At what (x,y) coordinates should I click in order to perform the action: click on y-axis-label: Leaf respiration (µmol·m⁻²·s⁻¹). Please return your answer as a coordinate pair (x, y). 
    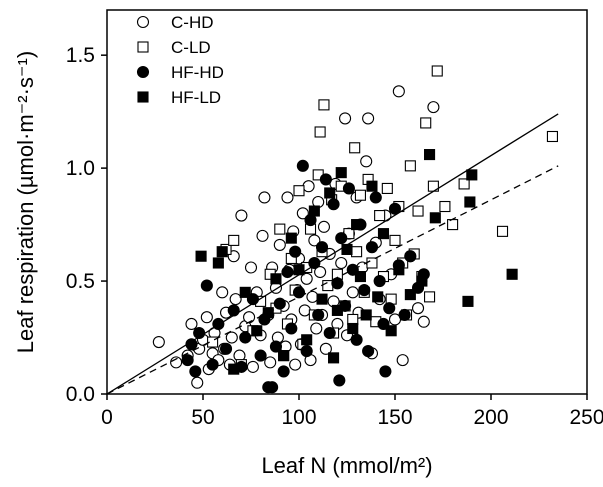
    Looking at the image, I should click on (25, 202).